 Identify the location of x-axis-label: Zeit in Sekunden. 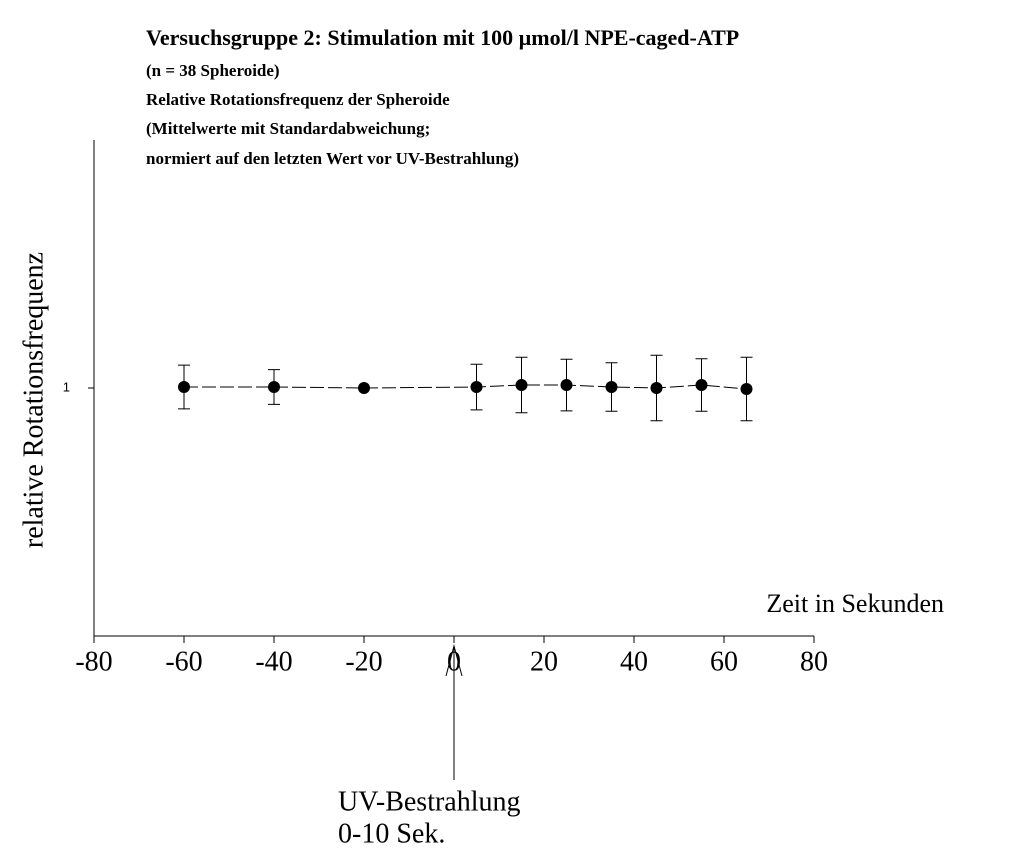
(855, 603).